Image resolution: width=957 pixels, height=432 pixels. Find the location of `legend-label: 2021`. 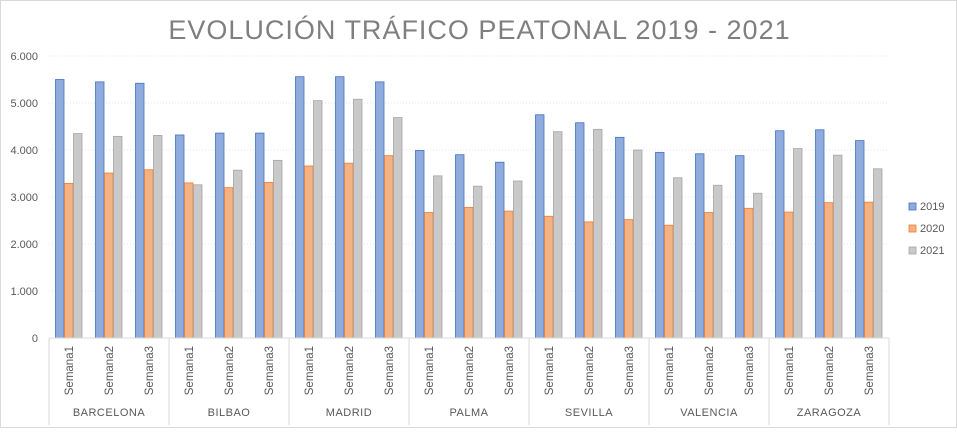

legend-label: 2021 is located at coordinates (932, 251).